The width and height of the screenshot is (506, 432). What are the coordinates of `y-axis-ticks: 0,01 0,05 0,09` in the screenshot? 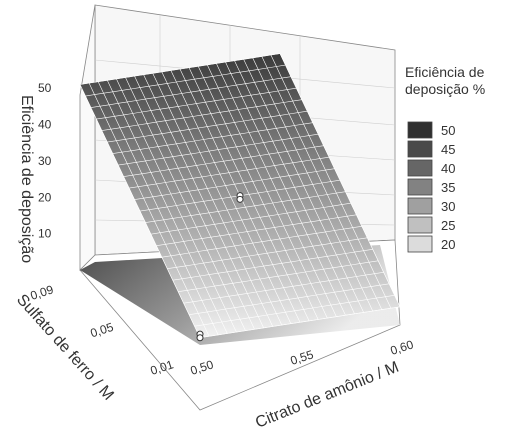 It's located at (102, 330).